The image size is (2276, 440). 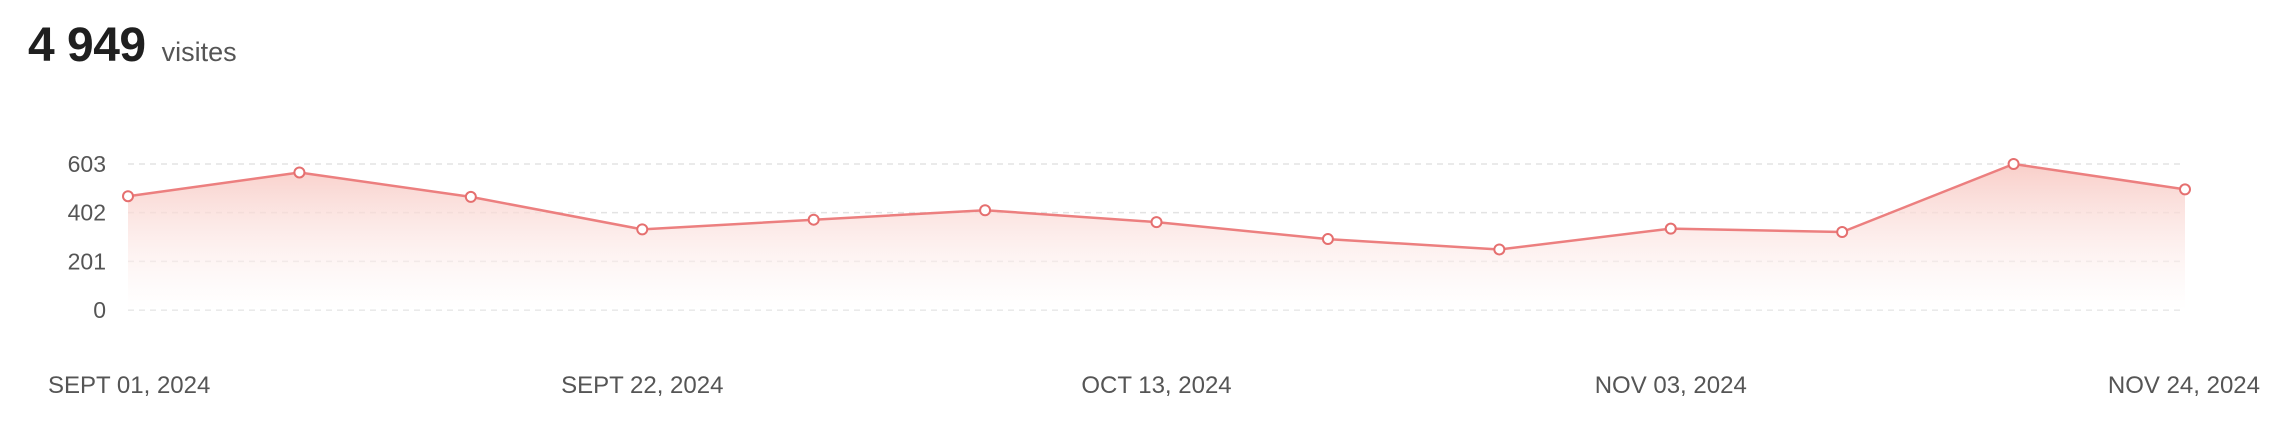 I want to click on visits-summary: 4 949 visites, so click(x=132, y=45).